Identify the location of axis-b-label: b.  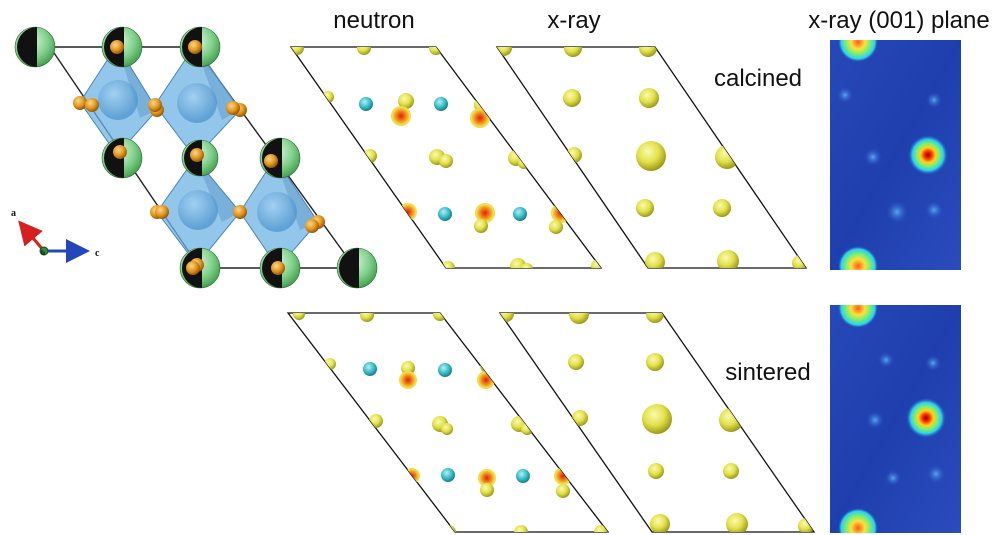
(43, 253).